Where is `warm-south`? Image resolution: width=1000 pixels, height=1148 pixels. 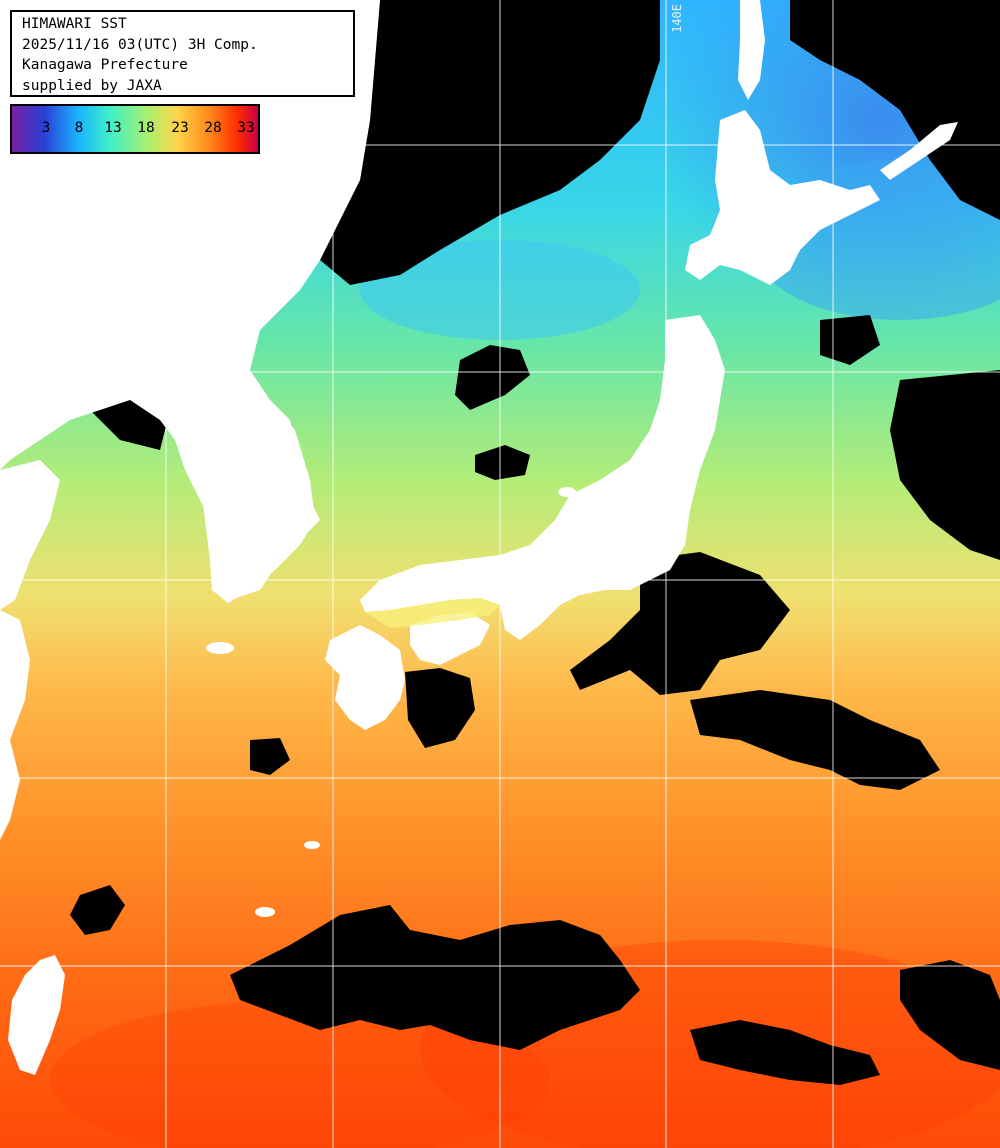 warm-south is located at coordinates (300, 1074).